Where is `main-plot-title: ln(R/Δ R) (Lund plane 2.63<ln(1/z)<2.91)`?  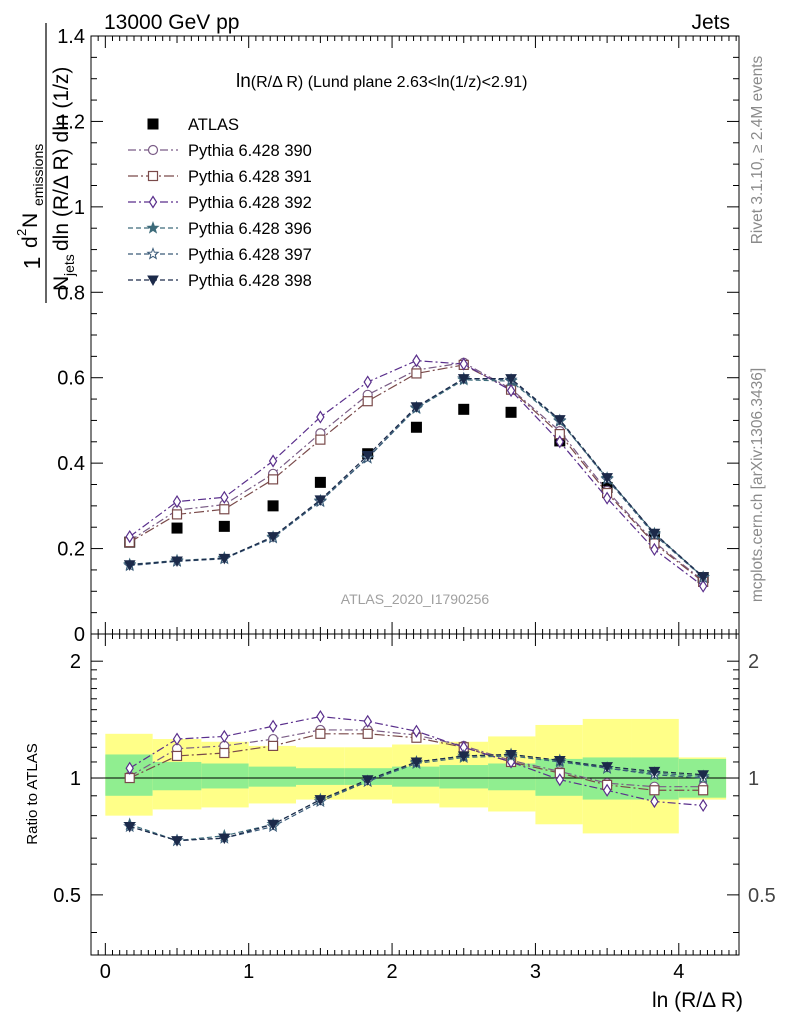 main-plot-title: ln(R/Δ R) (Lund plane 2.63<ln(1/z)<2.91) is located at coordinates (381, 81).